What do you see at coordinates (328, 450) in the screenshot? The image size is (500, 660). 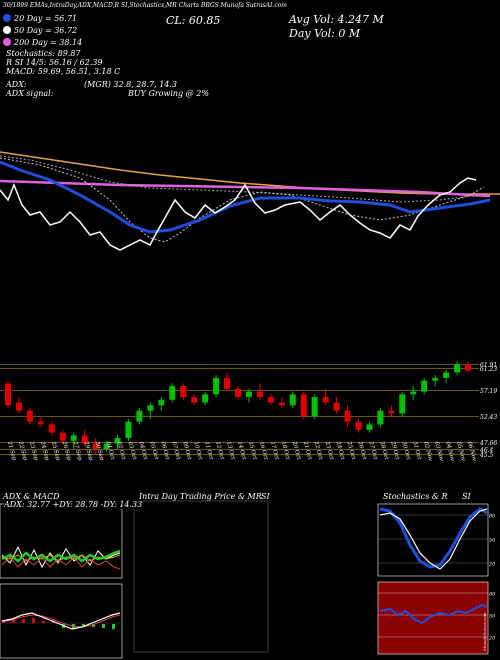 I see `date-tick: 23 Oct` at bounding box center [328, 450].